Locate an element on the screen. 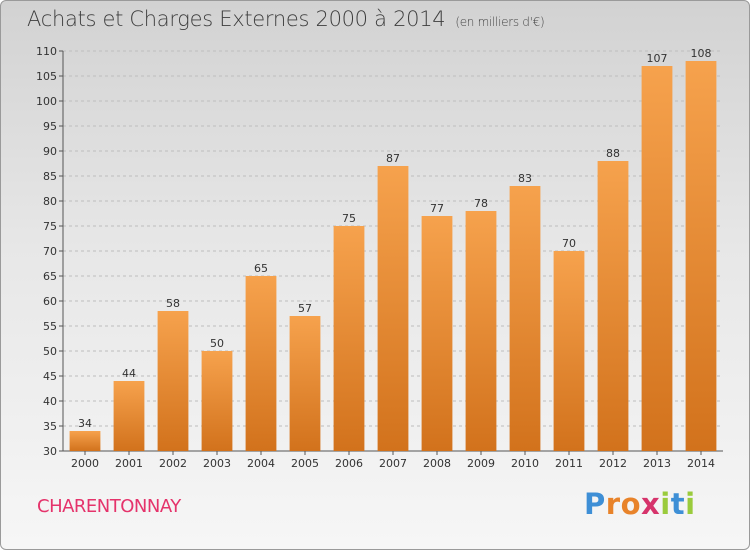  y-tick-label: 105 is located at coordinates (46, 76).